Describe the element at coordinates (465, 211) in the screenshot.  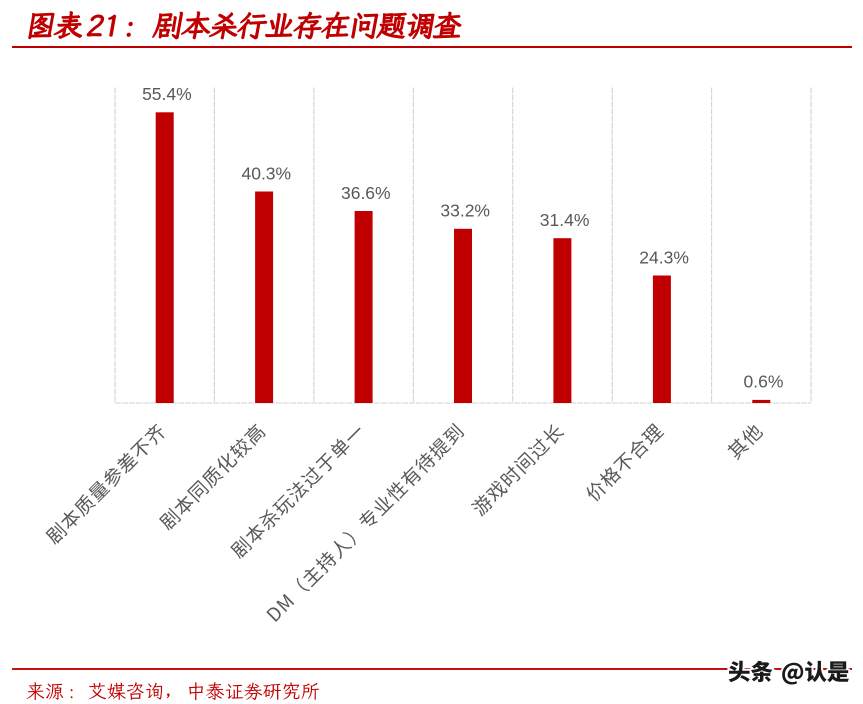
I see `svg-text: 33.2%` at that location.